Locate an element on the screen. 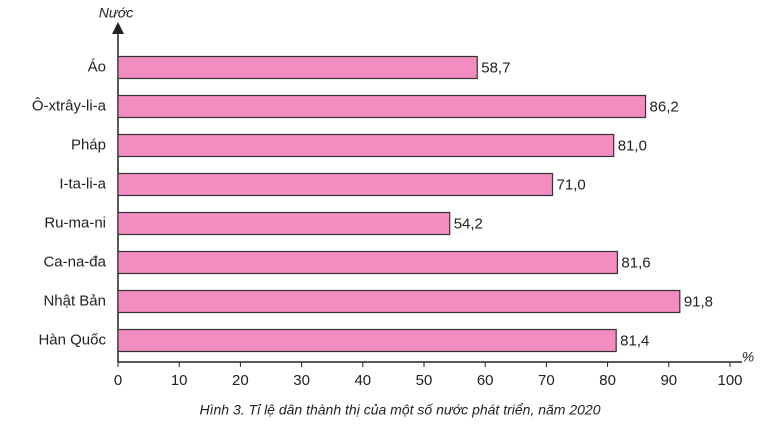  x-tick-label: 50 is located at coordinates (424, 380).